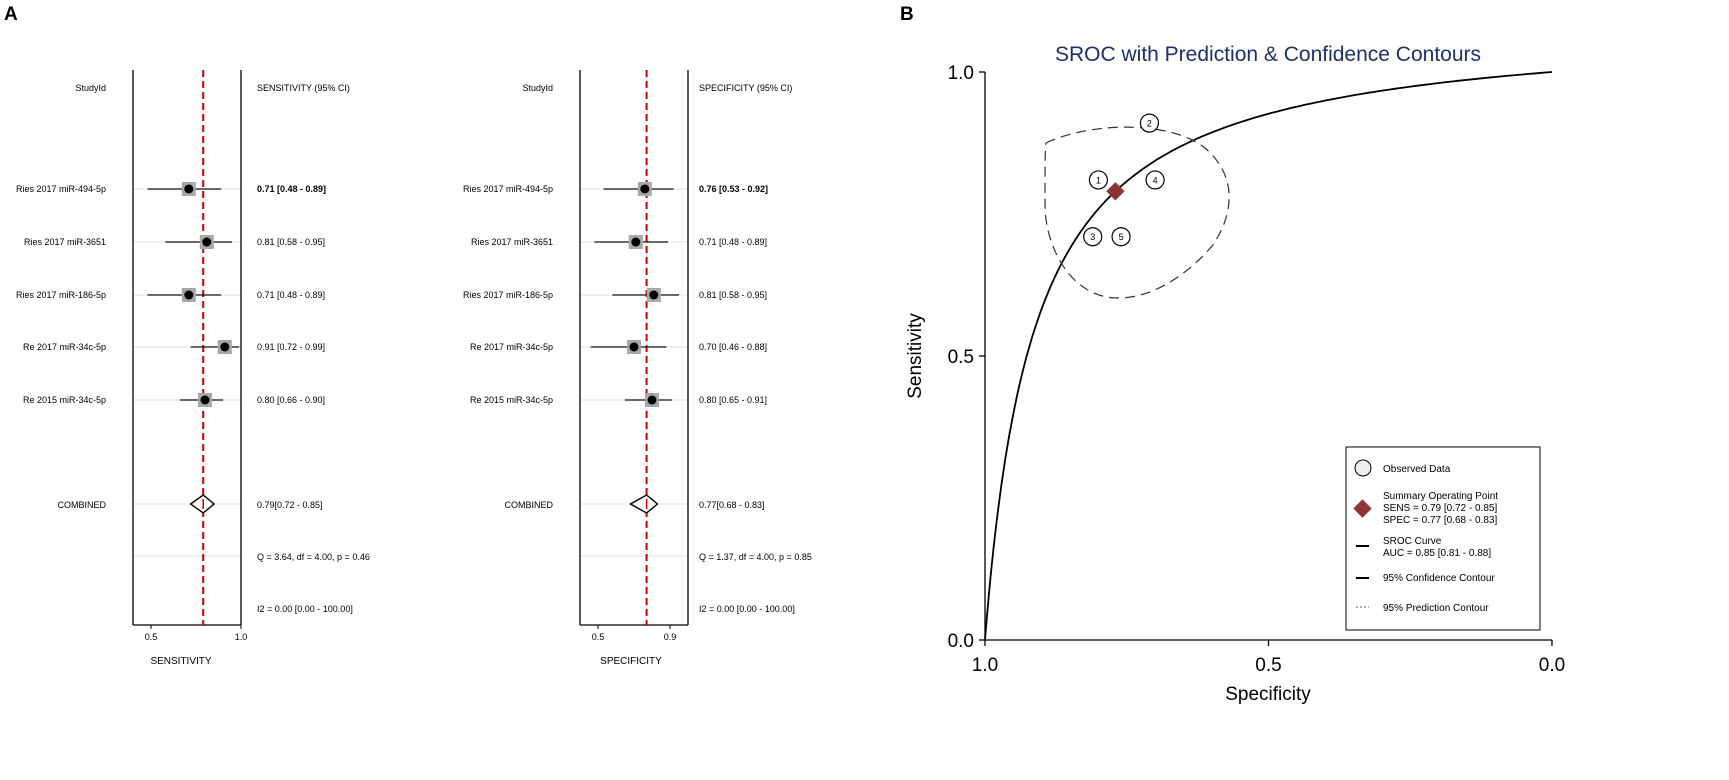 Image resolution: width=1729 pixels, height=780 pixels. I want to click on sens-study-ci-text: 0.81 [0.58 - 0.95], so click(291, 242).